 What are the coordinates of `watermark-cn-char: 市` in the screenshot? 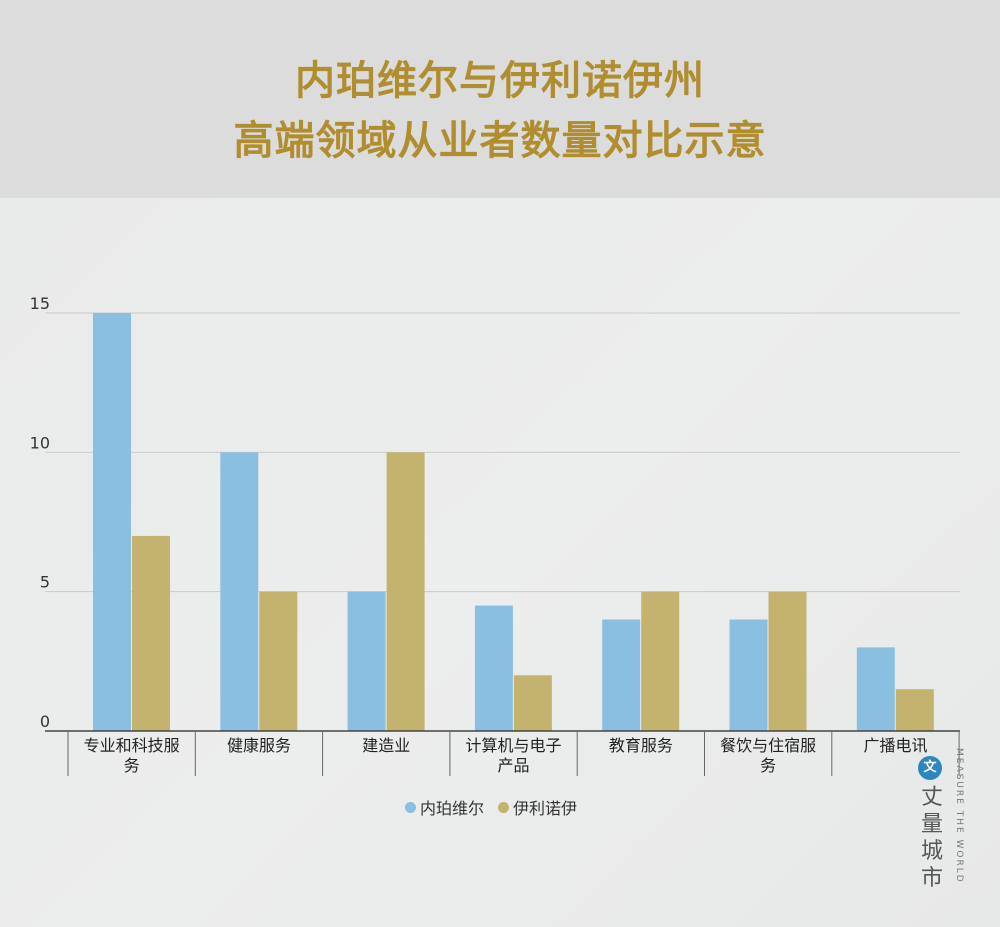 It's located at (931, 878).